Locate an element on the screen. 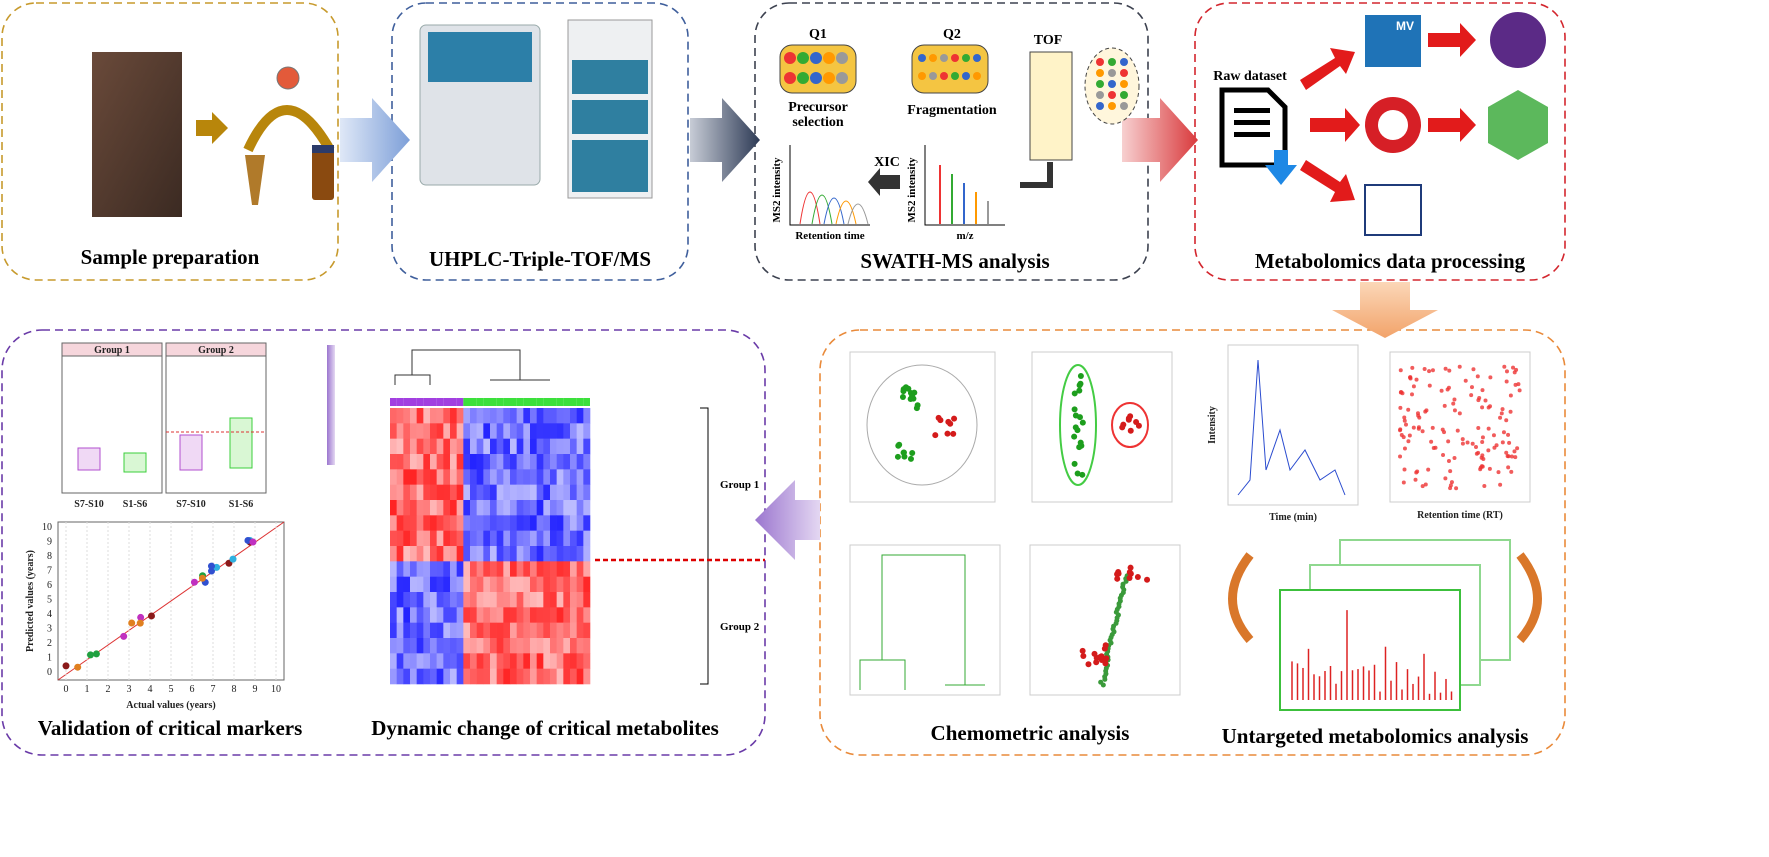 The image size is (1769, 857). category-label: S1-S6 is located at coordinates (241, 504).